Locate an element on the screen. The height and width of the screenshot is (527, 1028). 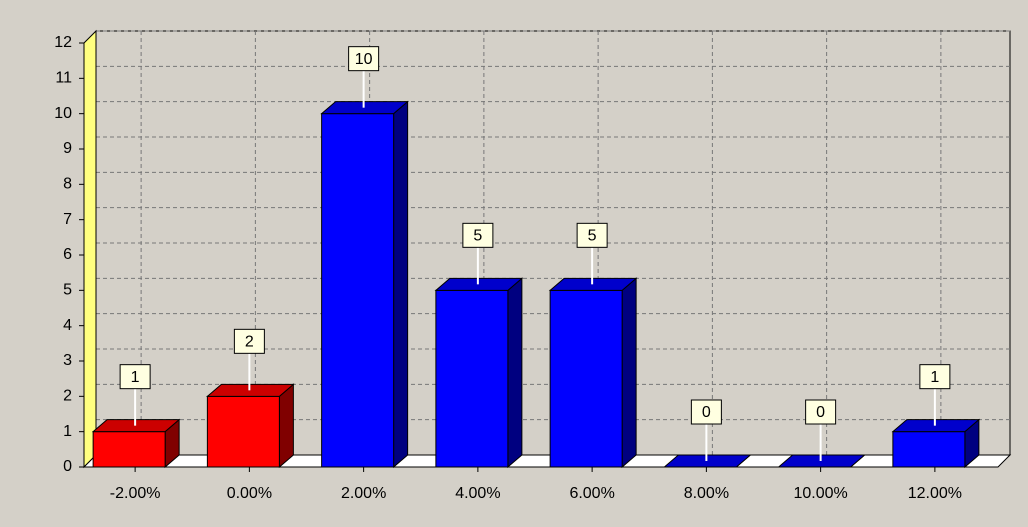
y-tick-label: 4 is located at coordinates (67, 325).